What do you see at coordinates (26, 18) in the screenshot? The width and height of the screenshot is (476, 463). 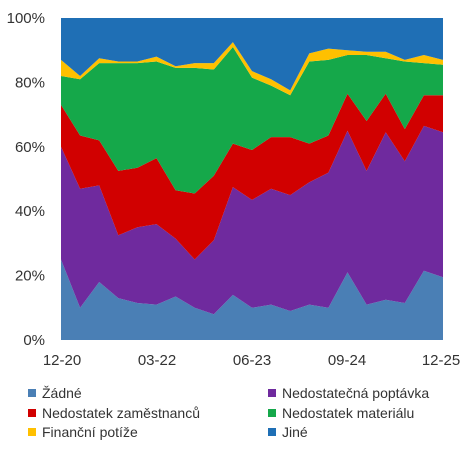 I see `y-tick-label: 100%` at bounding box center [26, 18].